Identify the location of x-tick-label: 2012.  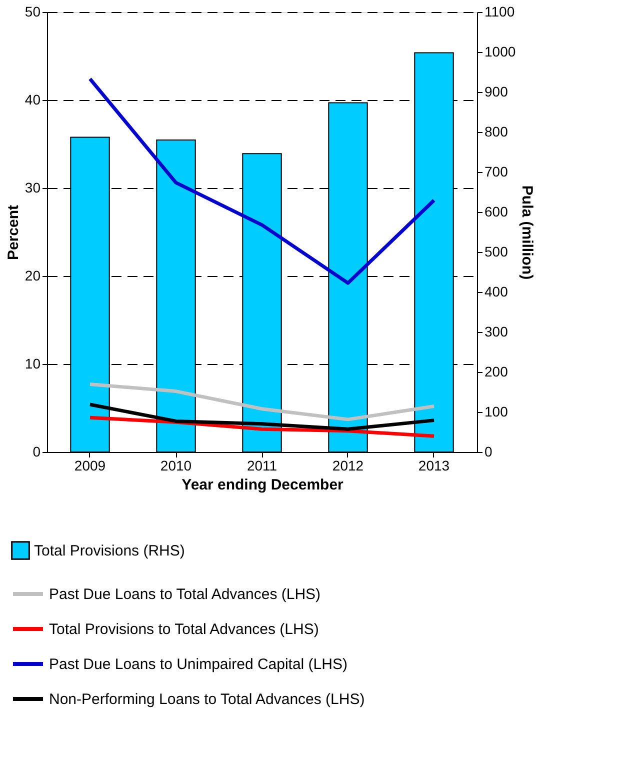
(348, 466).